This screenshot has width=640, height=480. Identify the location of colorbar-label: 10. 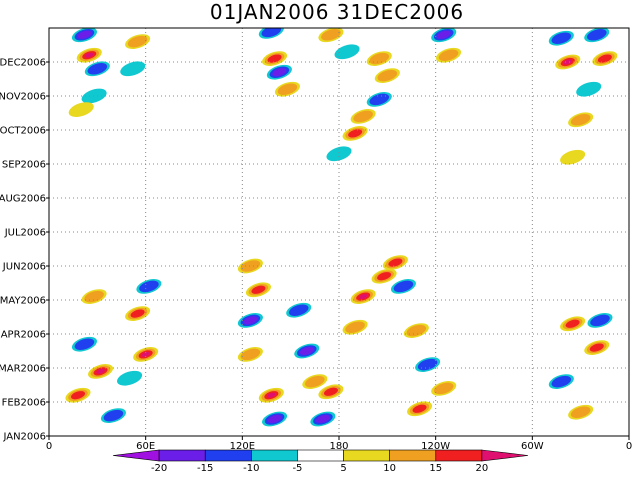
(389, 468).